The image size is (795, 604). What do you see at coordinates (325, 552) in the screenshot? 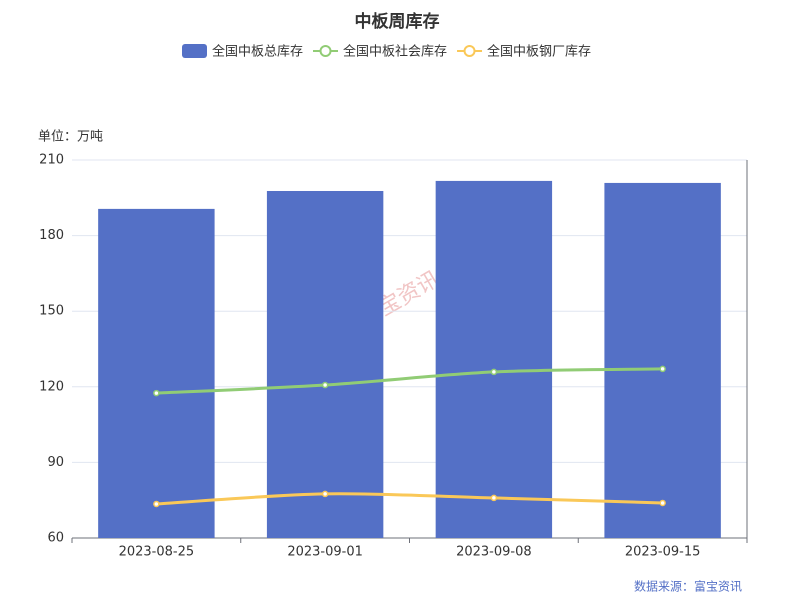
I see `x-tick-label: 2023-09-01` at bounding box center [325, 552].